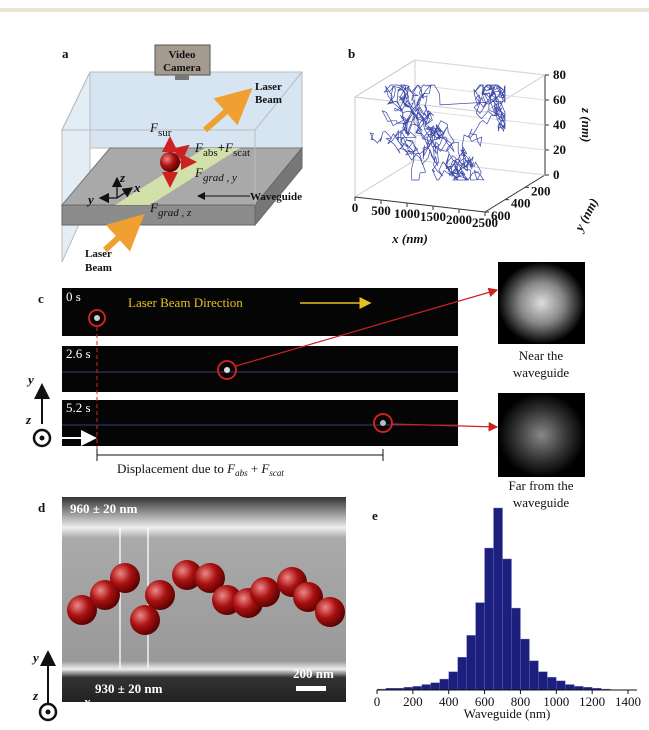  Describe the element at coordinates (501, 215) in the screenshot. I see `y-tick-label: 600` at that location.